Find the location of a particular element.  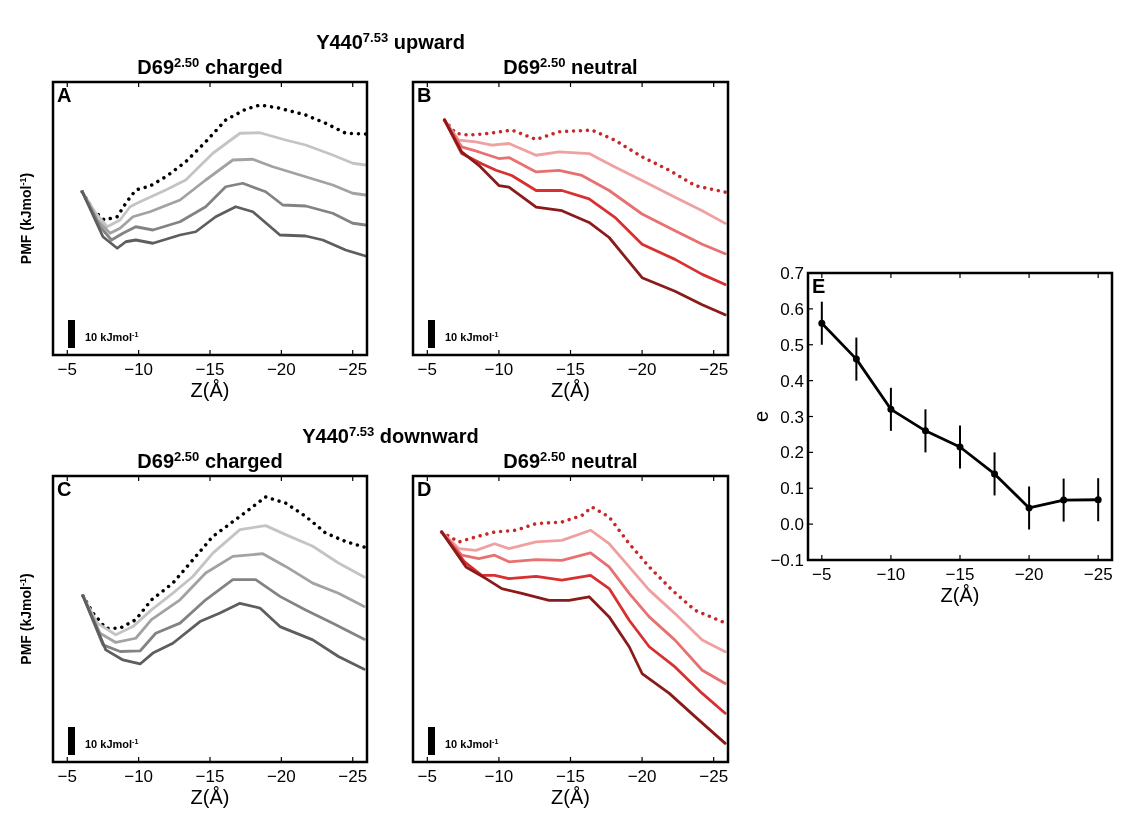

annotation: E is located at coordinates (819, 286).